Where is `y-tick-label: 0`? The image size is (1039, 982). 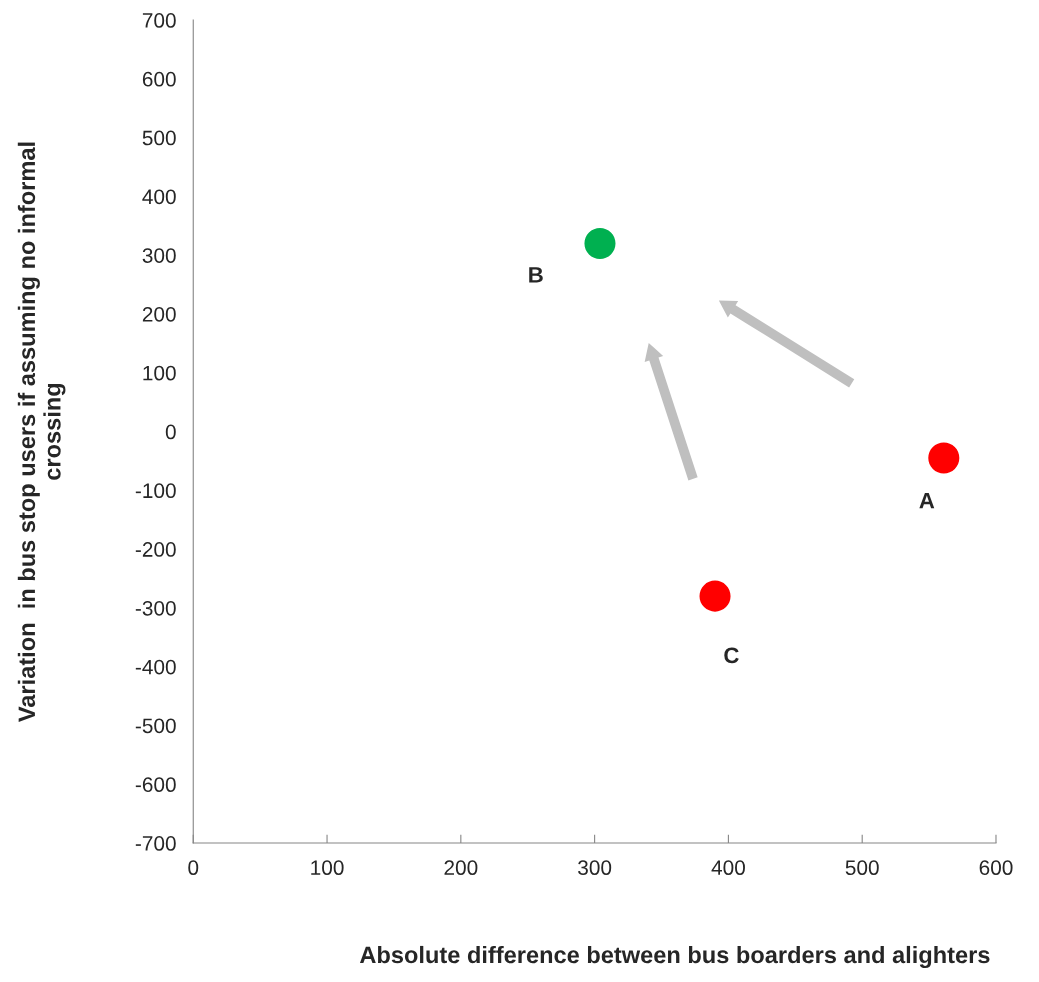 y-tick-label: 0 is located at coordinates (170, 432).